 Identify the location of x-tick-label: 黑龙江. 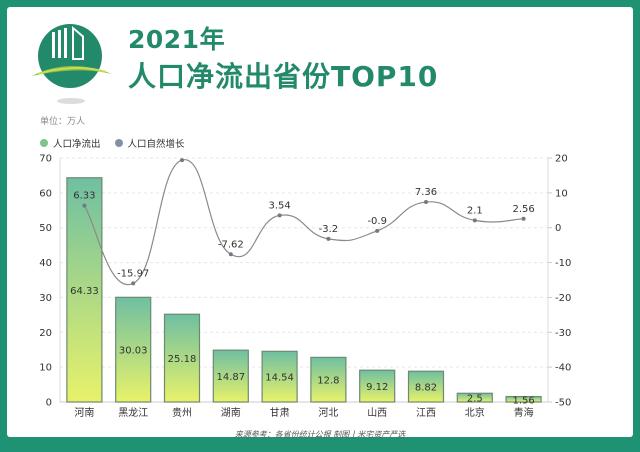
(133, 412).